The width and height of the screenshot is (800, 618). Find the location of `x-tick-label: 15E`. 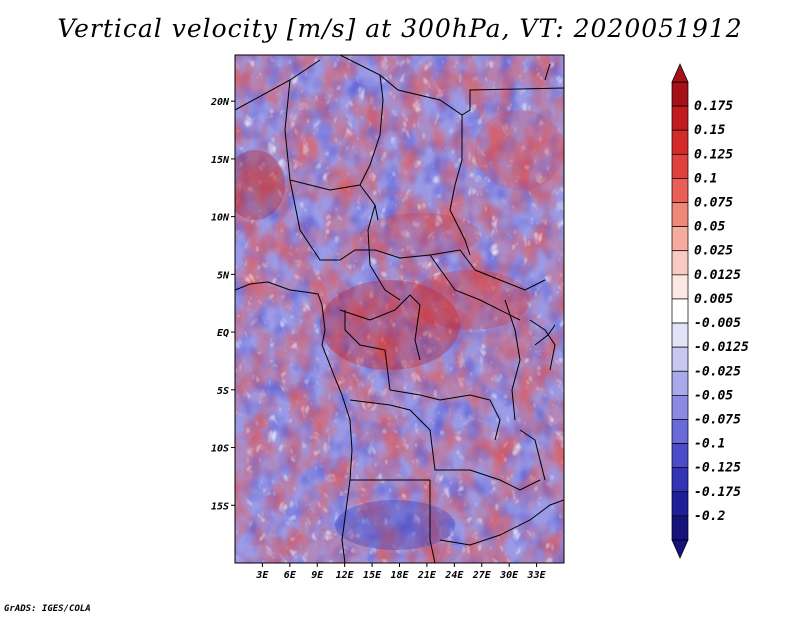

x-tick-label: 15E is located at coordinates (372, 575).